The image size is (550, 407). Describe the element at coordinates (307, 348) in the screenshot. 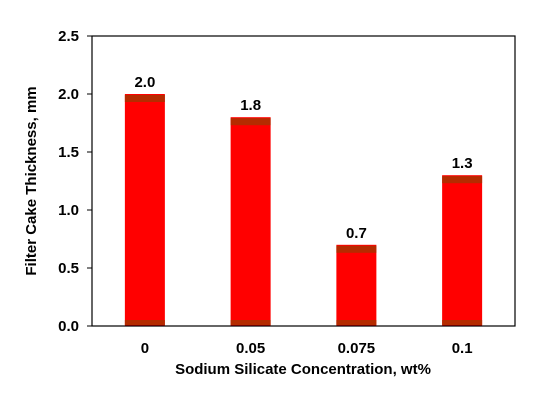

I see `x-ticks-layer: 0 0.05 0.075 0.1` at that location.